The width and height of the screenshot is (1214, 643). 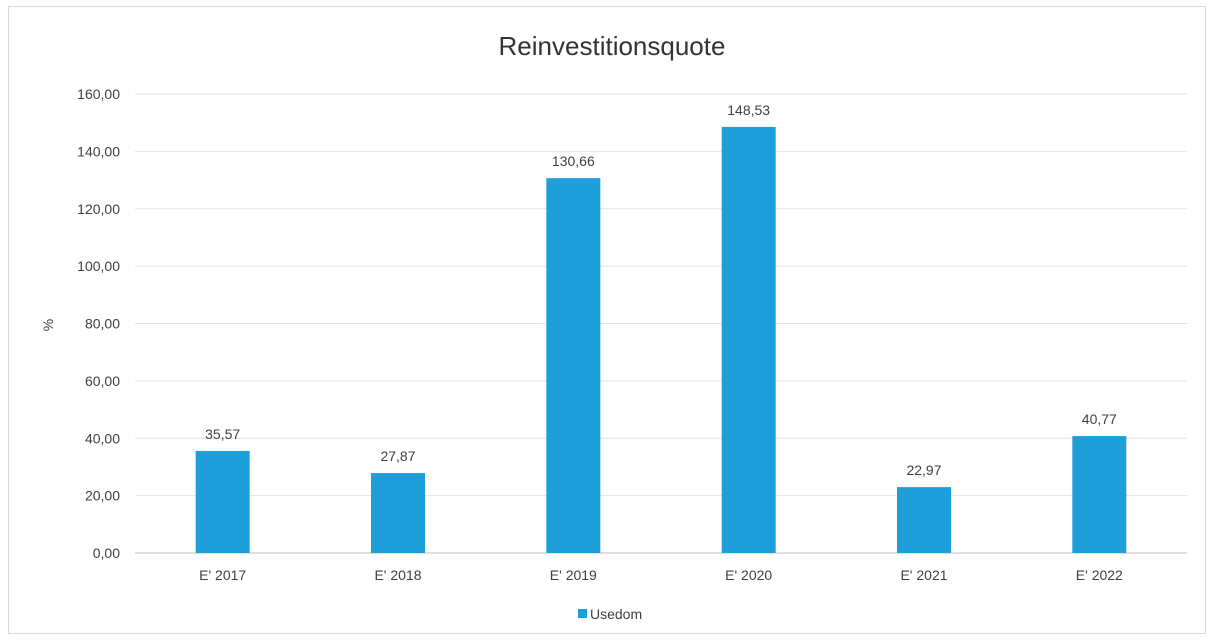 What do you see at coordinates (748, 575) in the screenshot?
I see `x-tick-label: E' 2020` at bounding box center [748, 575].